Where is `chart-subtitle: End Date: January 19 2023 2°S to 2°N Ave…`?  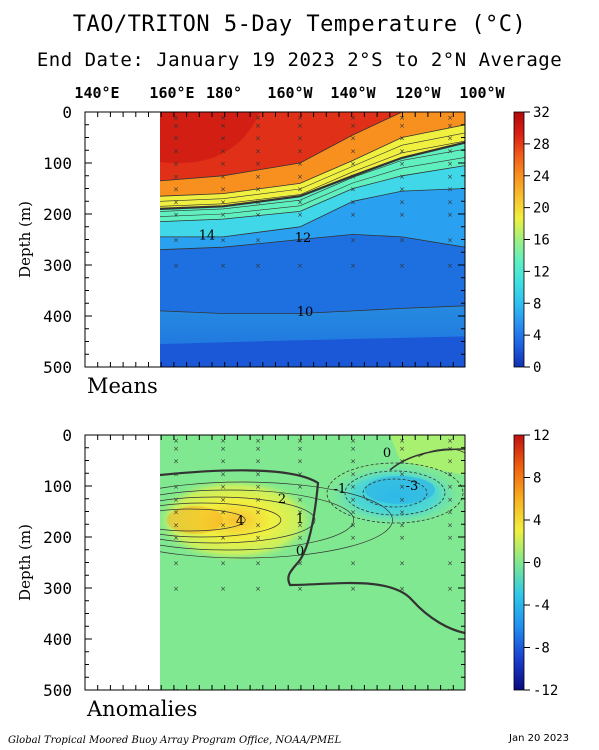
chart-subtitle: End Date: January 19 2023 2°S to 2°N Ave… is located at coordinates (299, 60).